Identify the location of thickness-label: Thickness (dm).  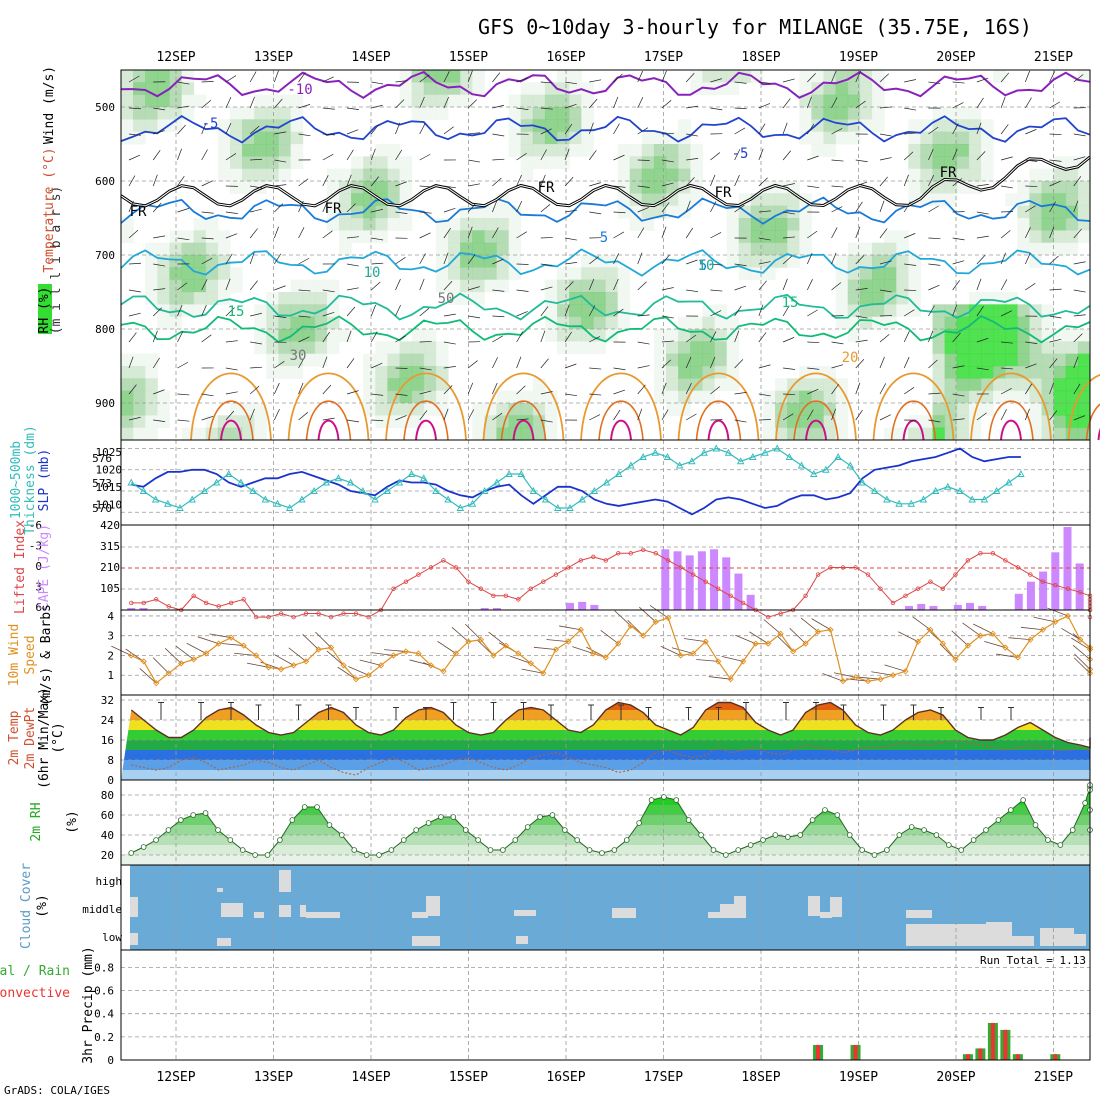
(30, 480).